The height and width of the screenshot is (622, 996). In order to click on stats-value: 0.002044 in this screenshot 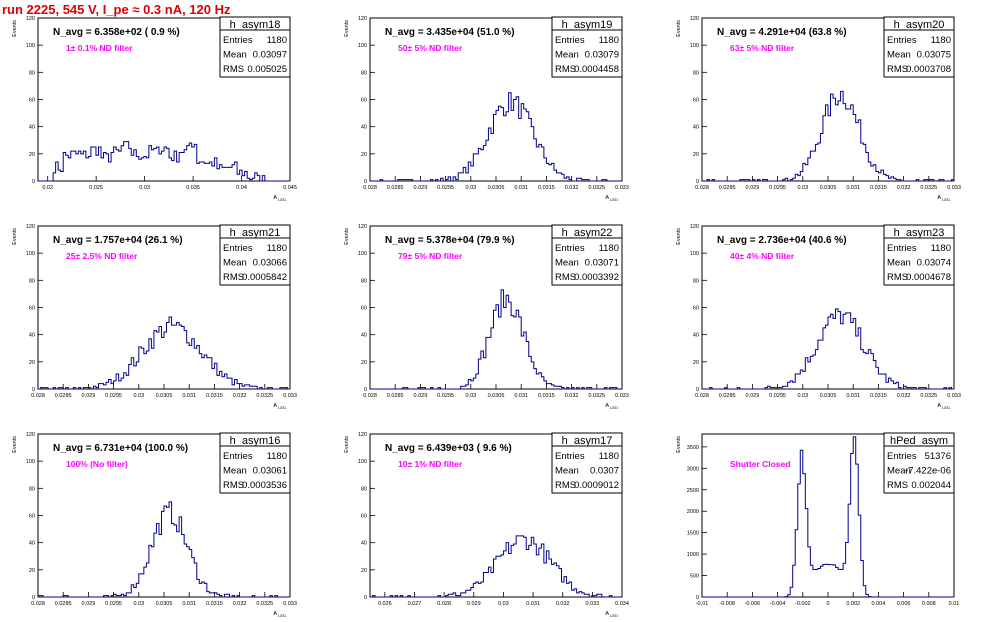, I will do `click(931, 485)`.